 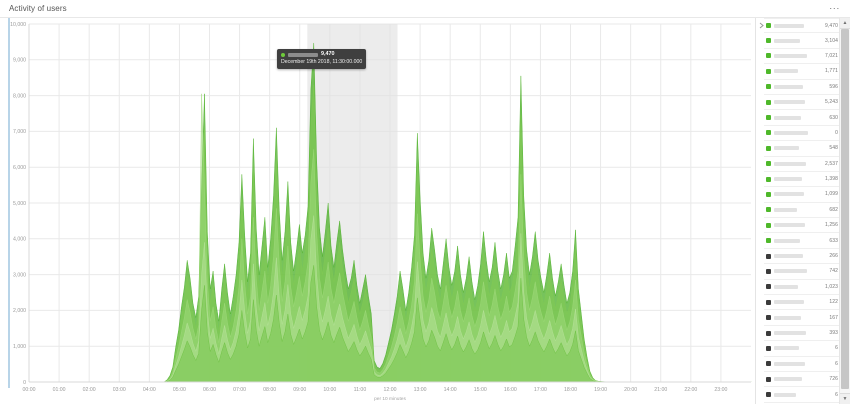 I want to click on chart-tooltip: 9,470 December 19th 2018, 11:30:00.000, so click(x=322, y=59).